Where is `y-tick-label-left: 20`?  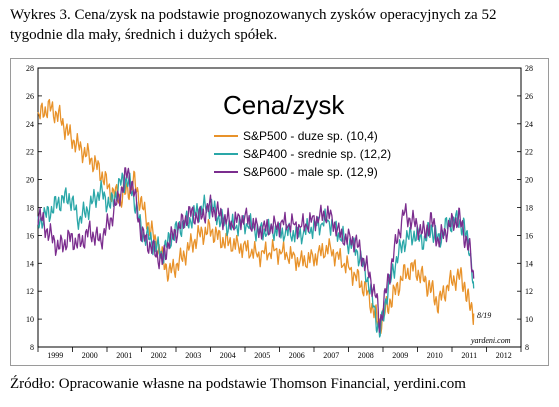 y-tick-label-left: 20 is located at coordinates (30, 180).